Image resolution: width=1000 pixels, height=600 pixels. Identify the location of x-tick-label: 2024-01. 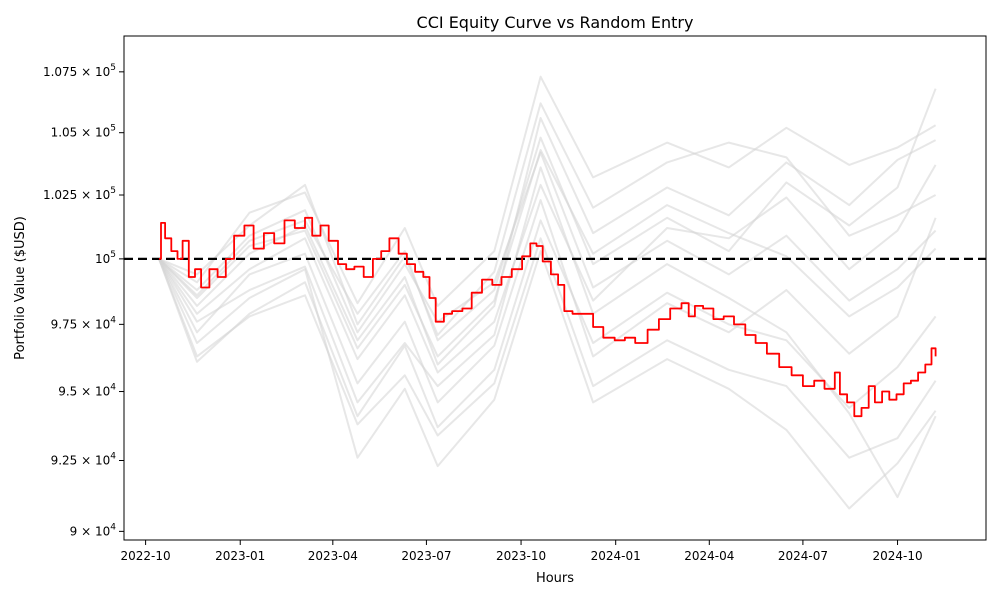
(616, 556).